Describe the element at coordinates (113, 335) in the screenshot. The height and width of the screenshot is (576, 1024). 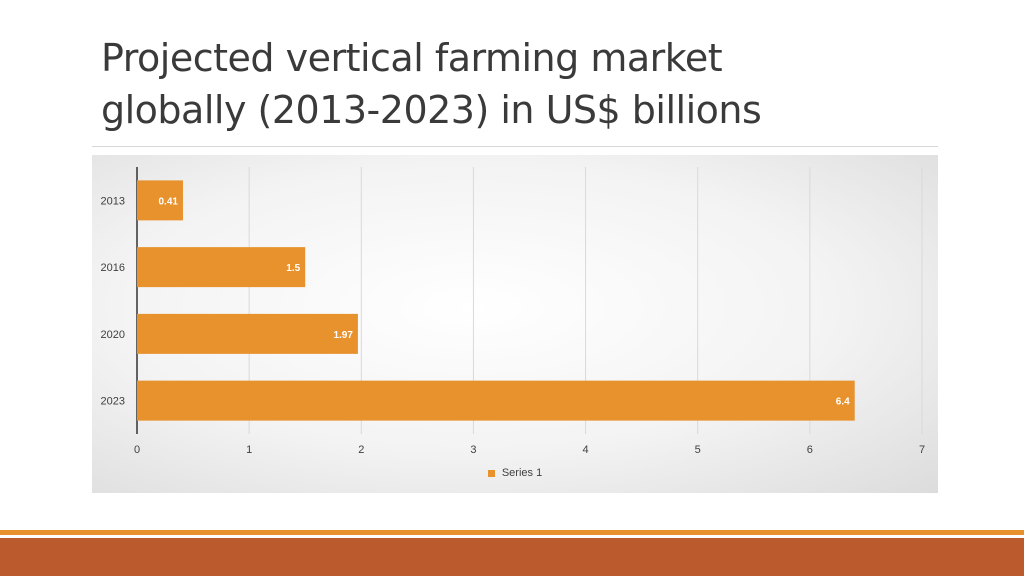
I see `y-category-label: 2020` at that location.